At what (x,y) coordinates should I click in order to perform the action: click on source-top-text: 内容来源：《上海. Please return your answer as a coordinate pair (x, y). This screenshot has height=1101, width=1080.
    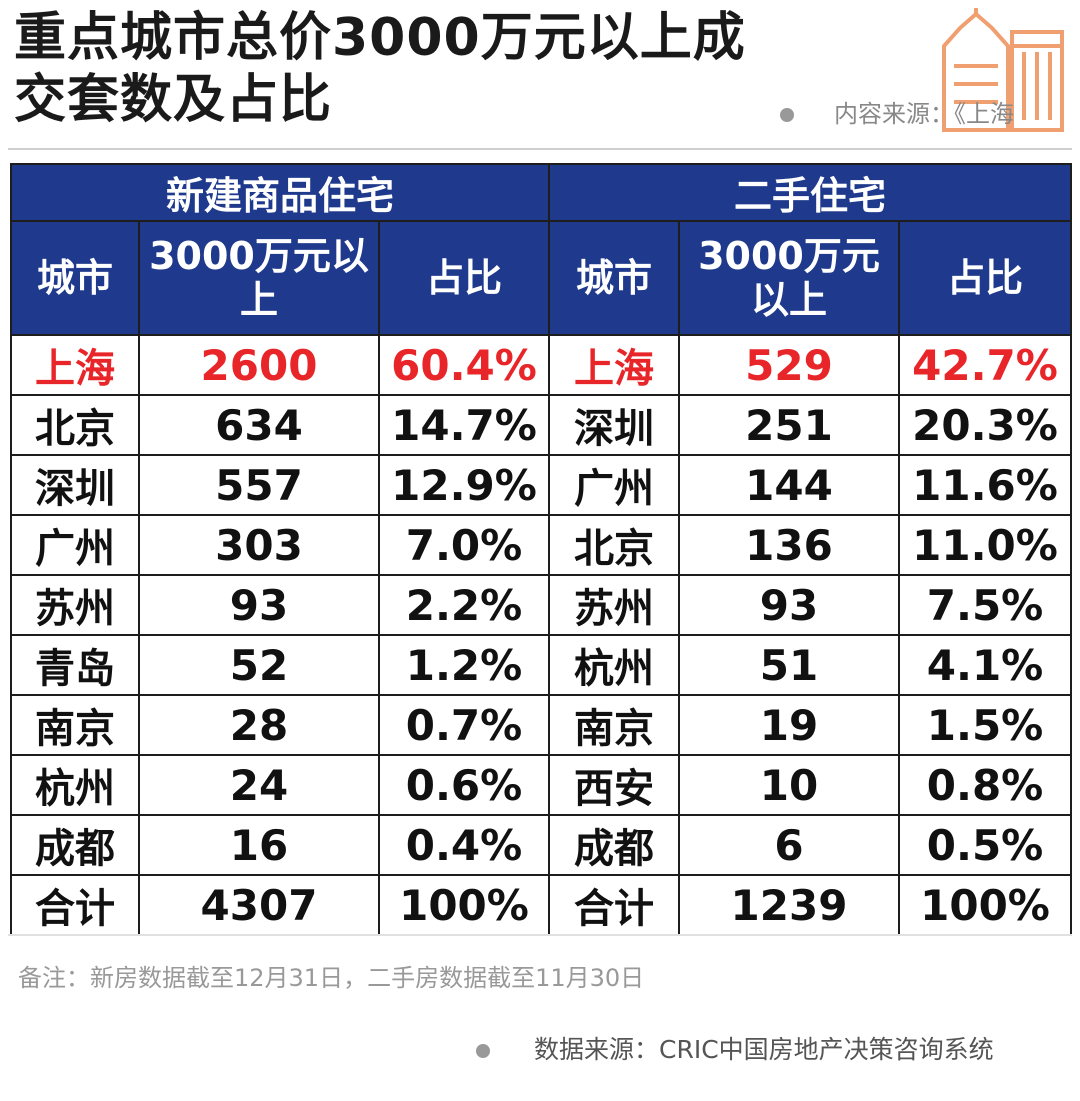
    Looking at the image, I should click on (924, 114).